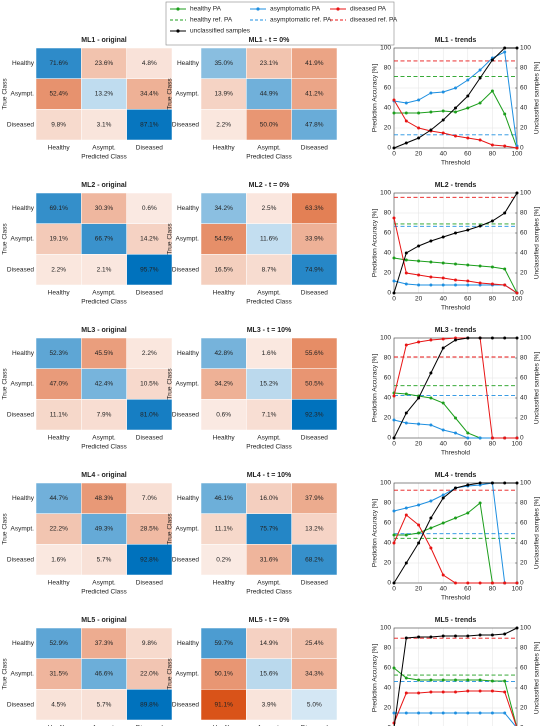 This screenshot has width=550, height=726. What do you see at coordinates (223, 124) in the screenshot?
I see `cell-label: 2.2%` at bounding box center [223, 124].